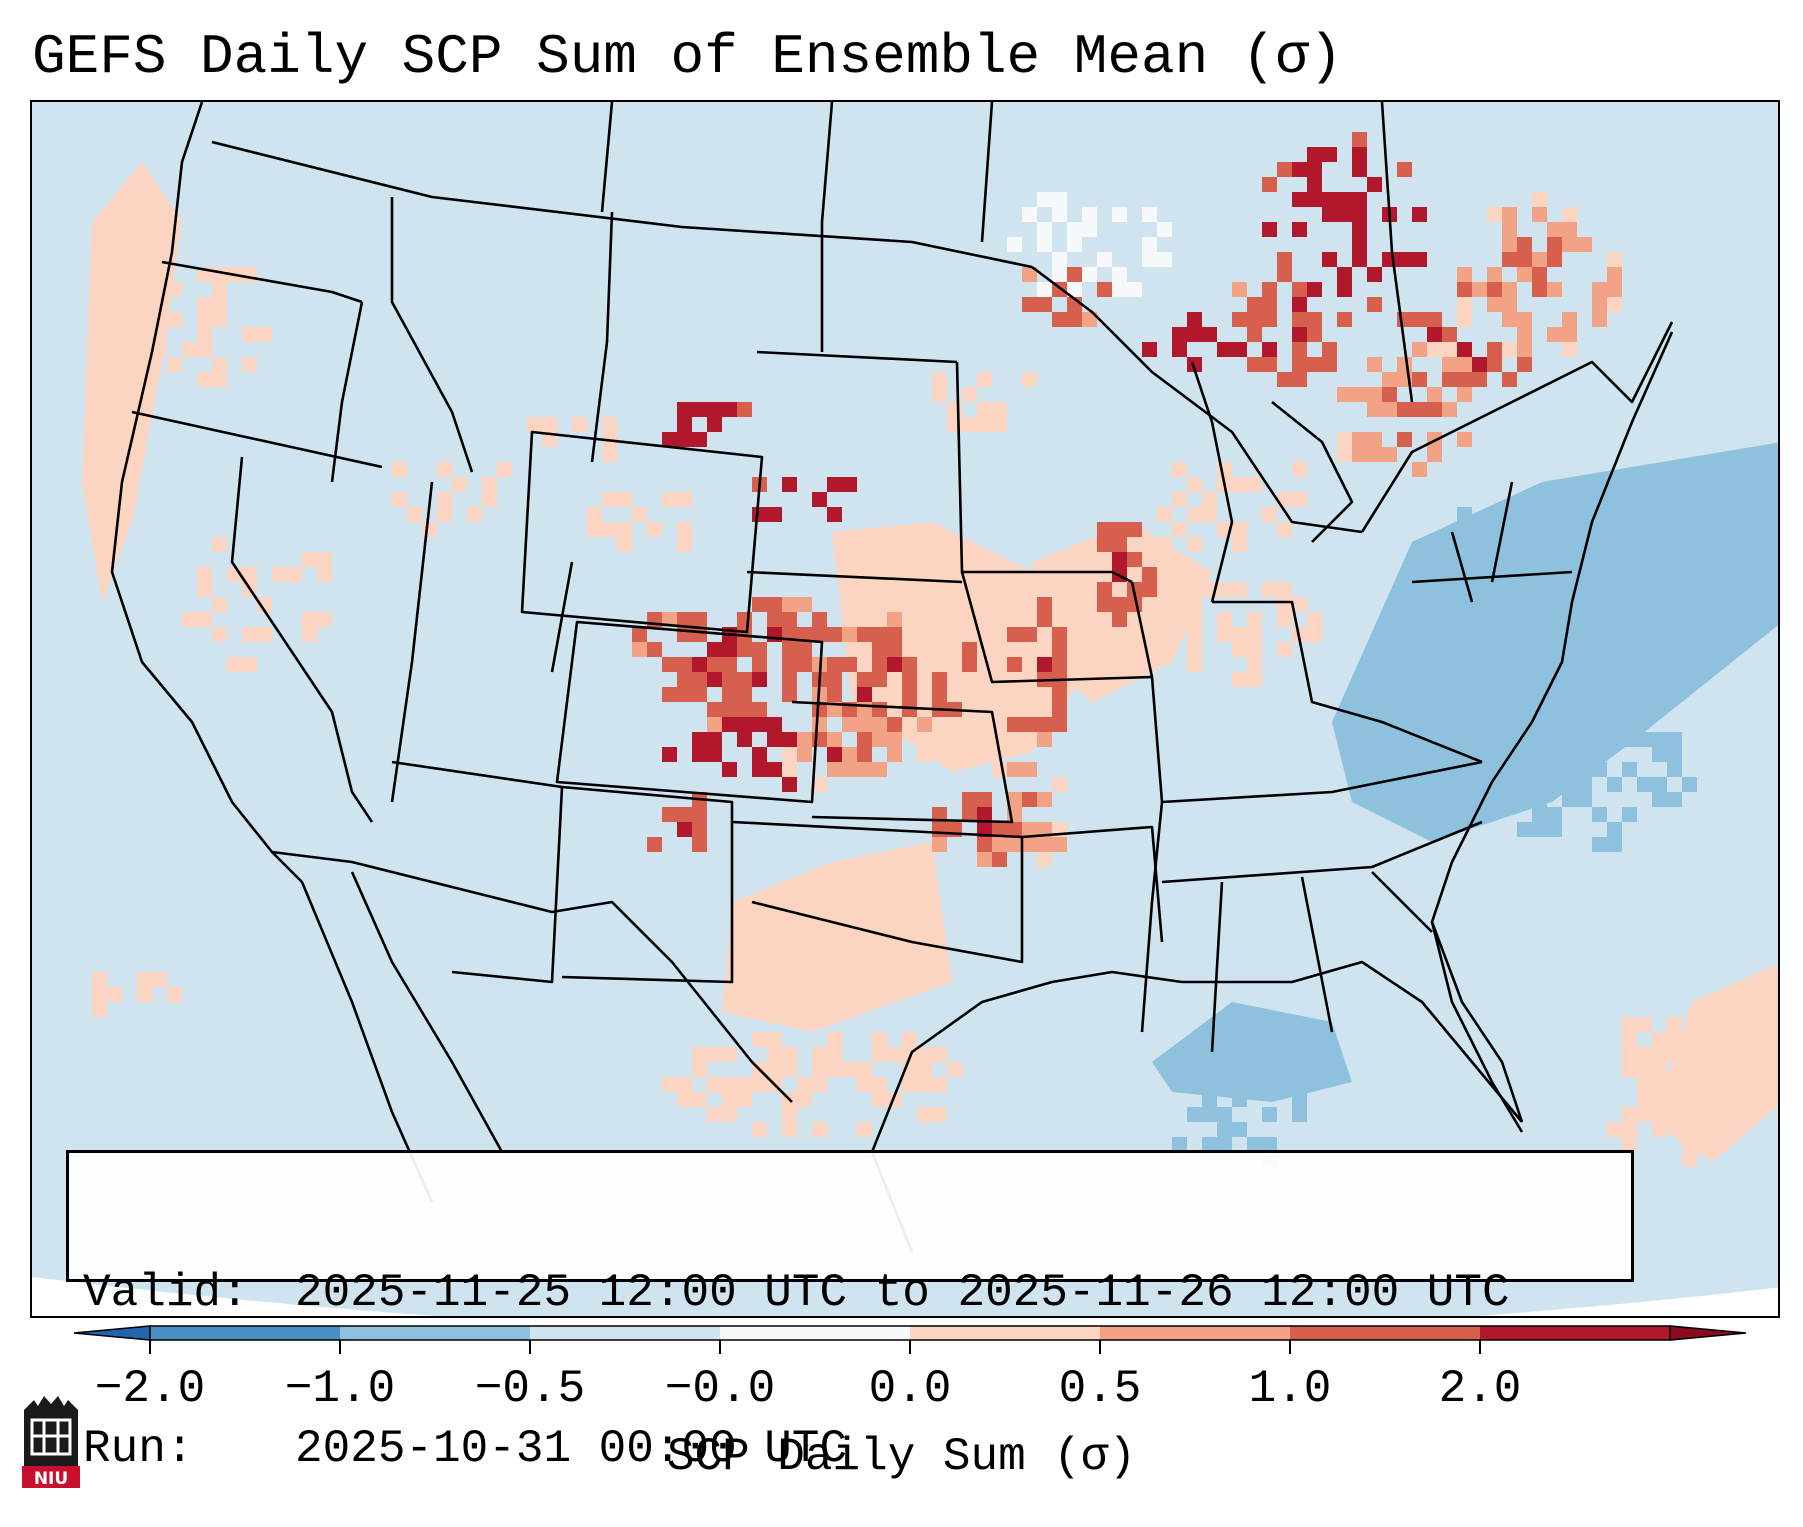  What do you see at coordinates (910, 1340) in the screenshot?
I see `colorbar` at bounding box center [910, 1340].